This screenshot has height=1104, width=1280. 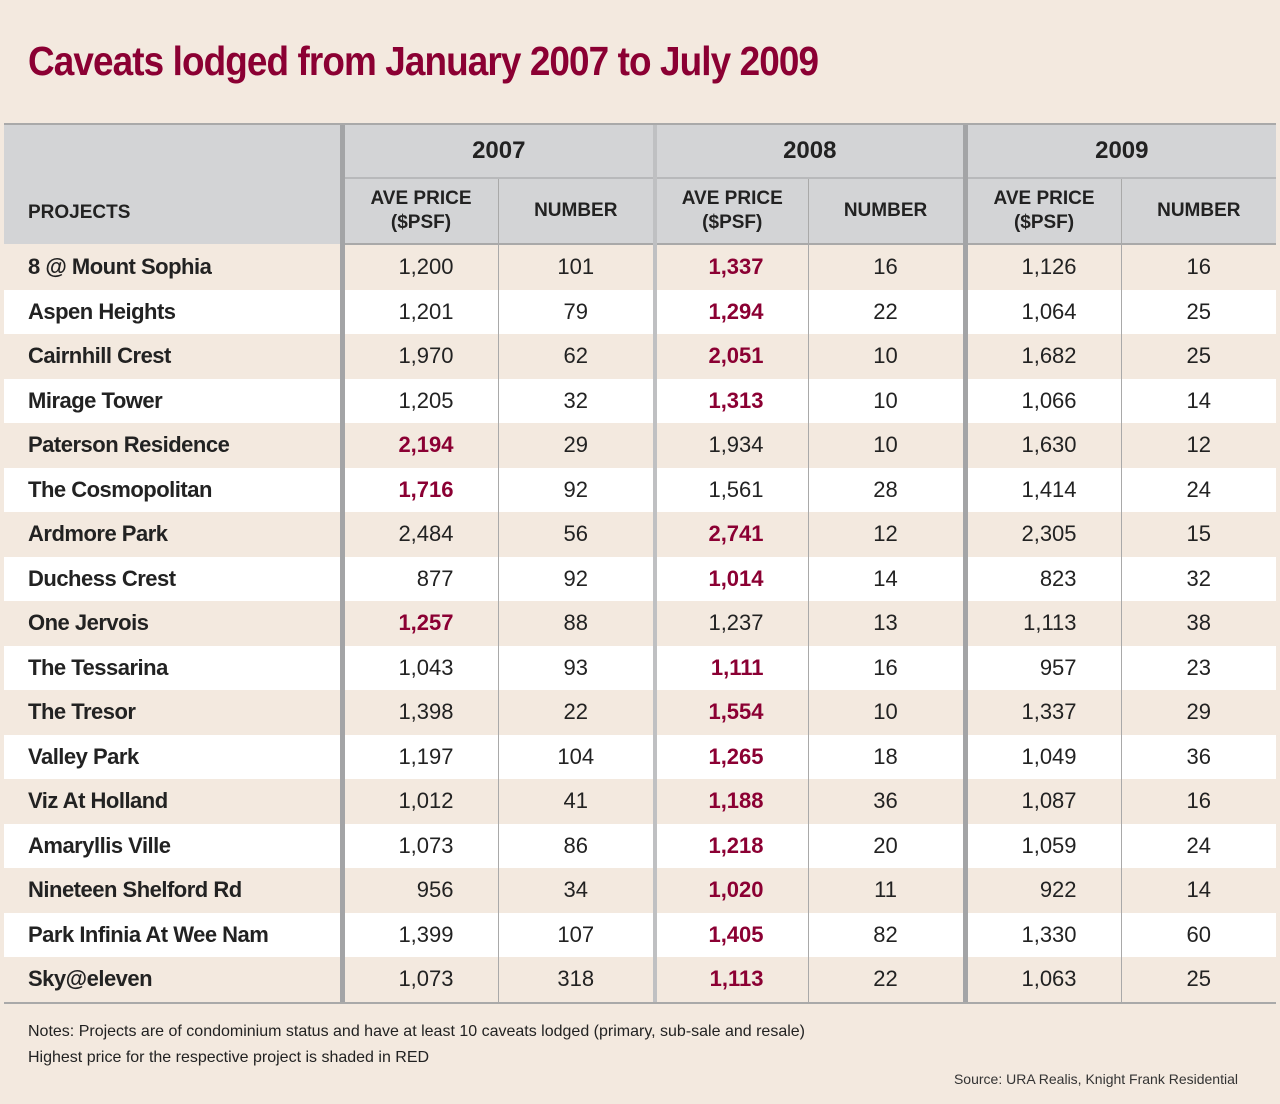 What do you see at coordinates (886, 211) in the screenshot?
I see `number-header-2008: NUMBER` at bounding box center [886, 211].